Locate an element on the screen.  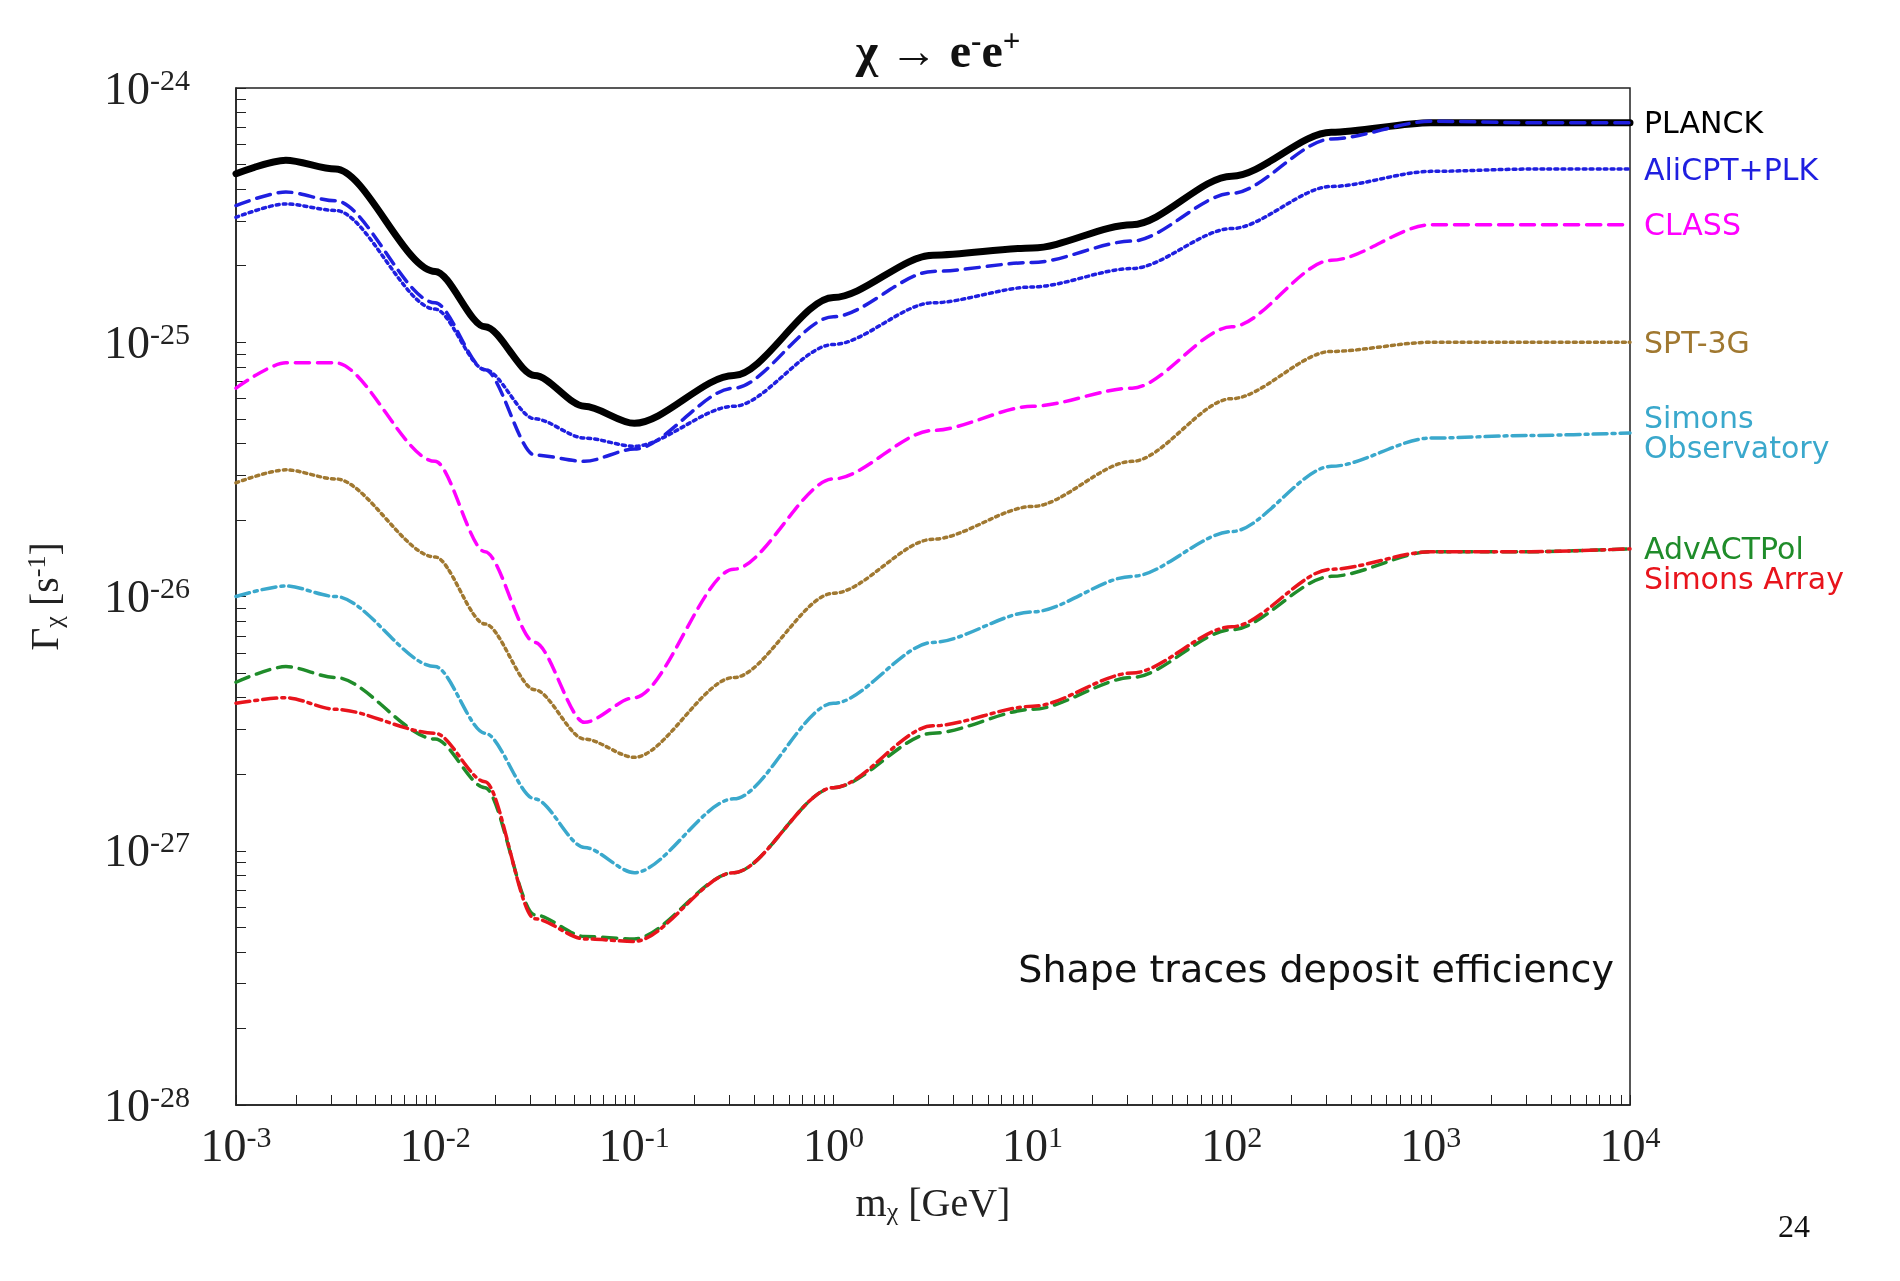
series-label: SPT-3G is located at coordinates (1697, 342).